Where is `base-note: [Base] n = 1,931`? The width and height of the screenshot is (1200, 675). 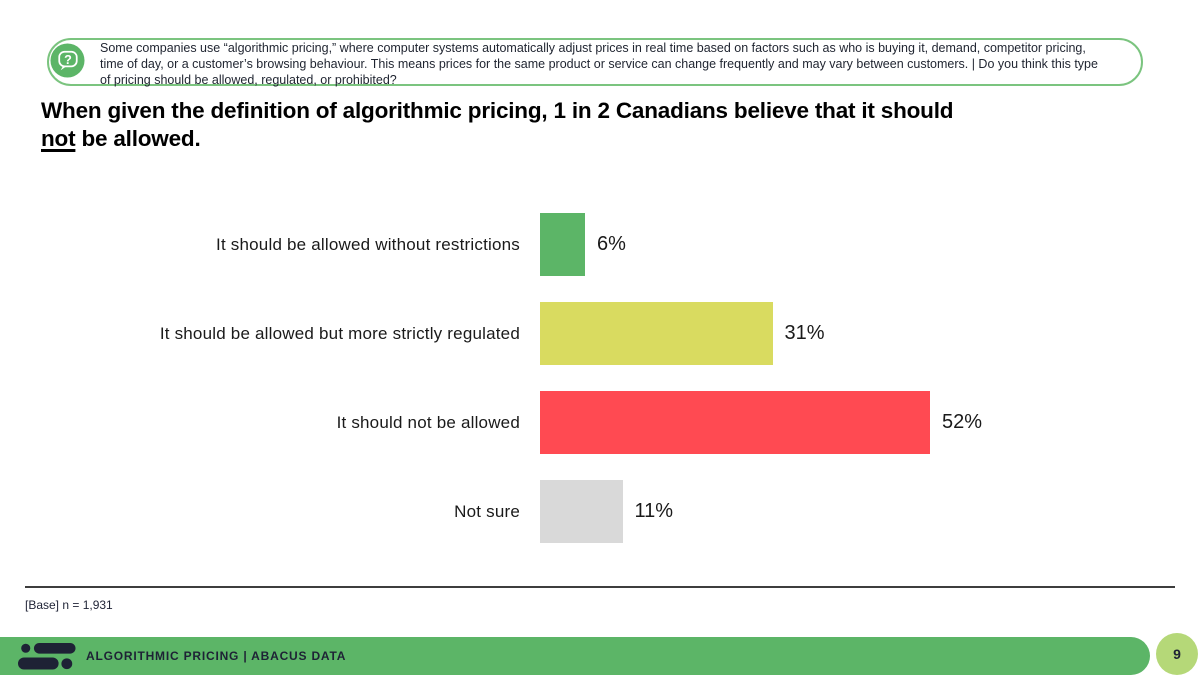
base-note: [Base] n = 1,931 is located at coordinates (69, 605).